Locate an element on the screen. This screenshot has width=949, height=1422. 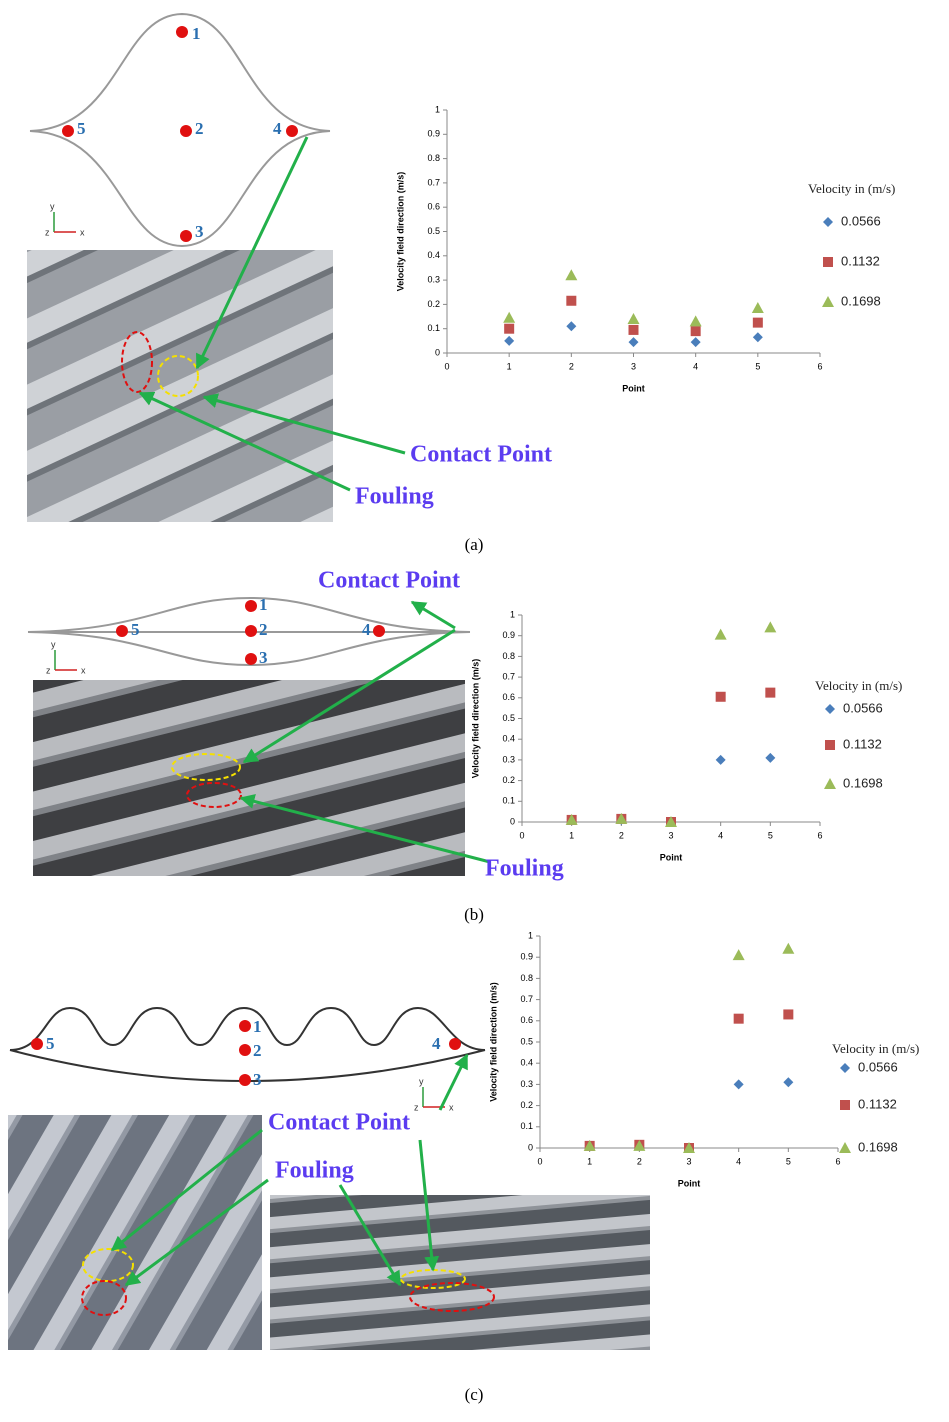
x-tick-label: 3 is located at coordinates (633, 366).